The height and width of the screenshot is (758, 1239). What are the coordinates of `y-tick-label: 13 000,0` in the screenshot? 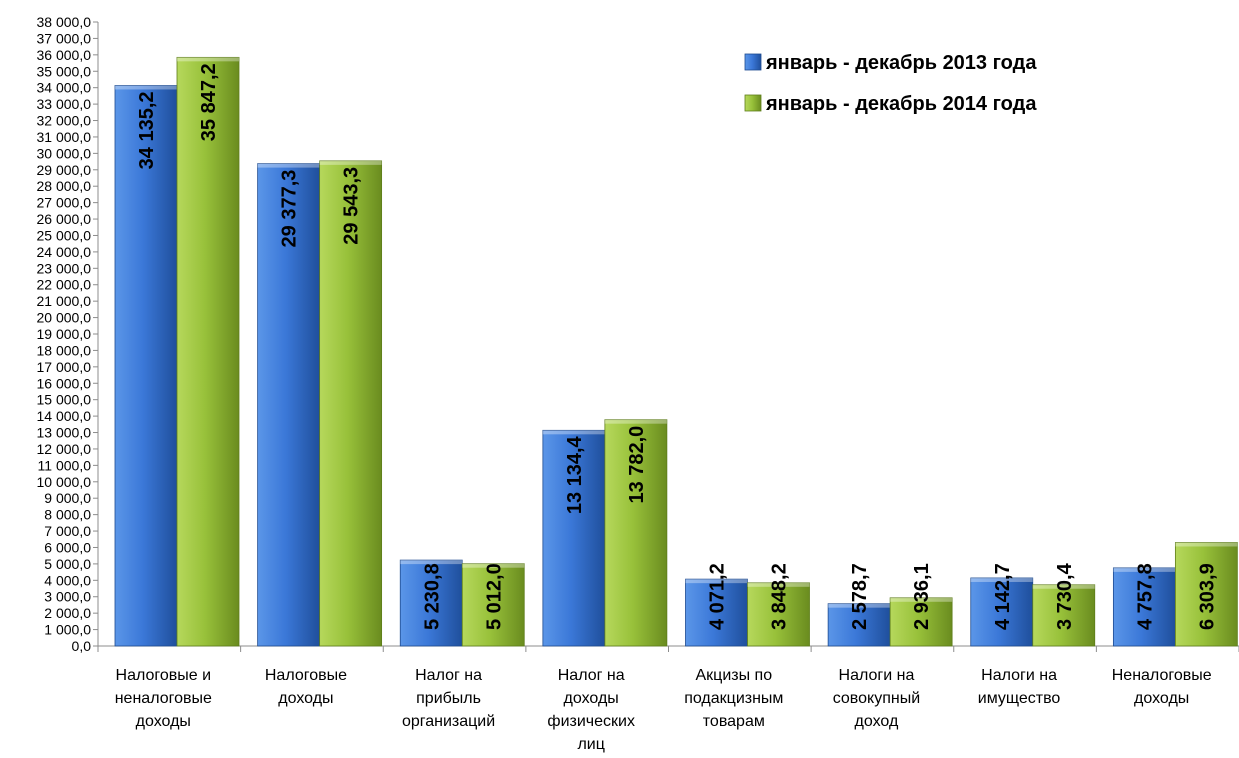 It's located at (64, 433).